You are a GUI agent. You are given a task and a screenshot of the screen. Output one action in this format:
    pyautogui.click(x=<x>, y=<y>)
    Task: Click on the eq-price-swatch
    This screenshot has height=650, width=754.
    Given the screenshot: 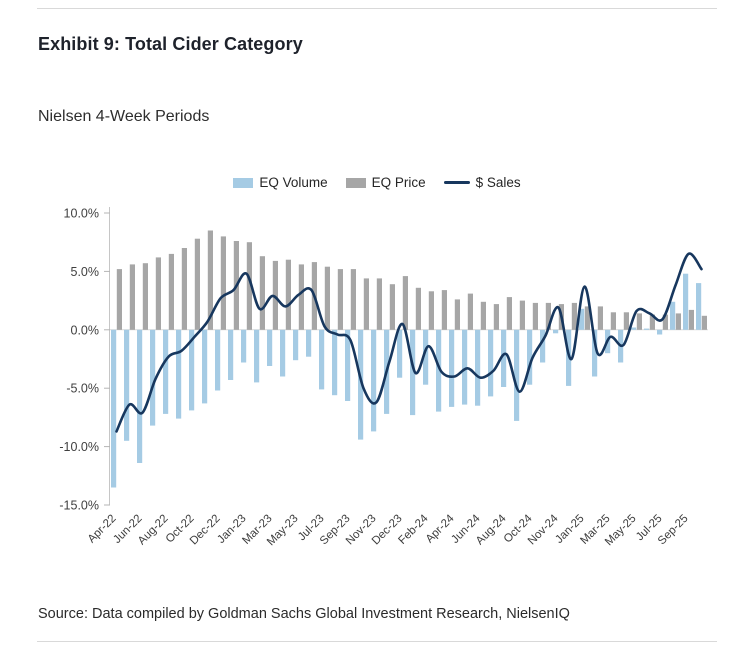 What is the action you would take?
    pyautogui.click(x=355, y=182)
    